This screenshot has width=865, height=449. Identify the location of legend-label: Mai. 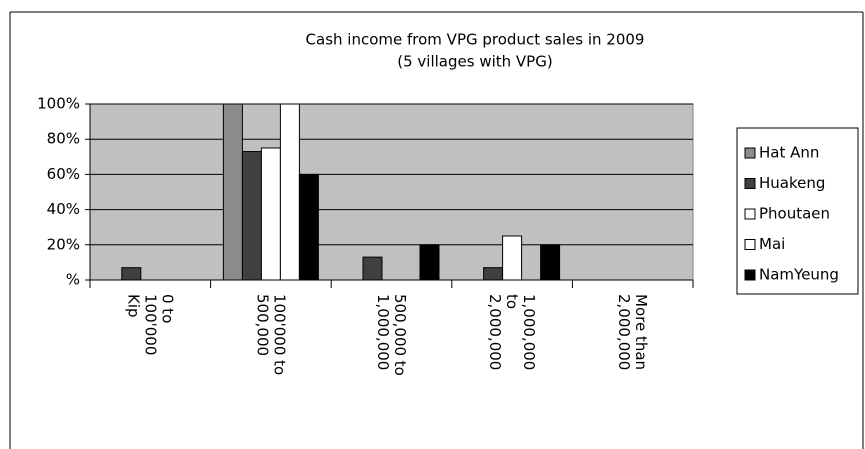
(772, 244).